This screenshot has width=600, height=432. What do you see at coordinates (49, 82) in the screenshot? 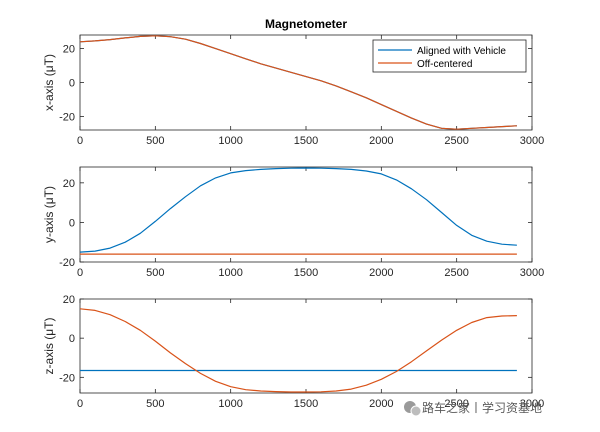
I see `y-axis-label: x-axis (μT)` at bounding box center [49, 82].